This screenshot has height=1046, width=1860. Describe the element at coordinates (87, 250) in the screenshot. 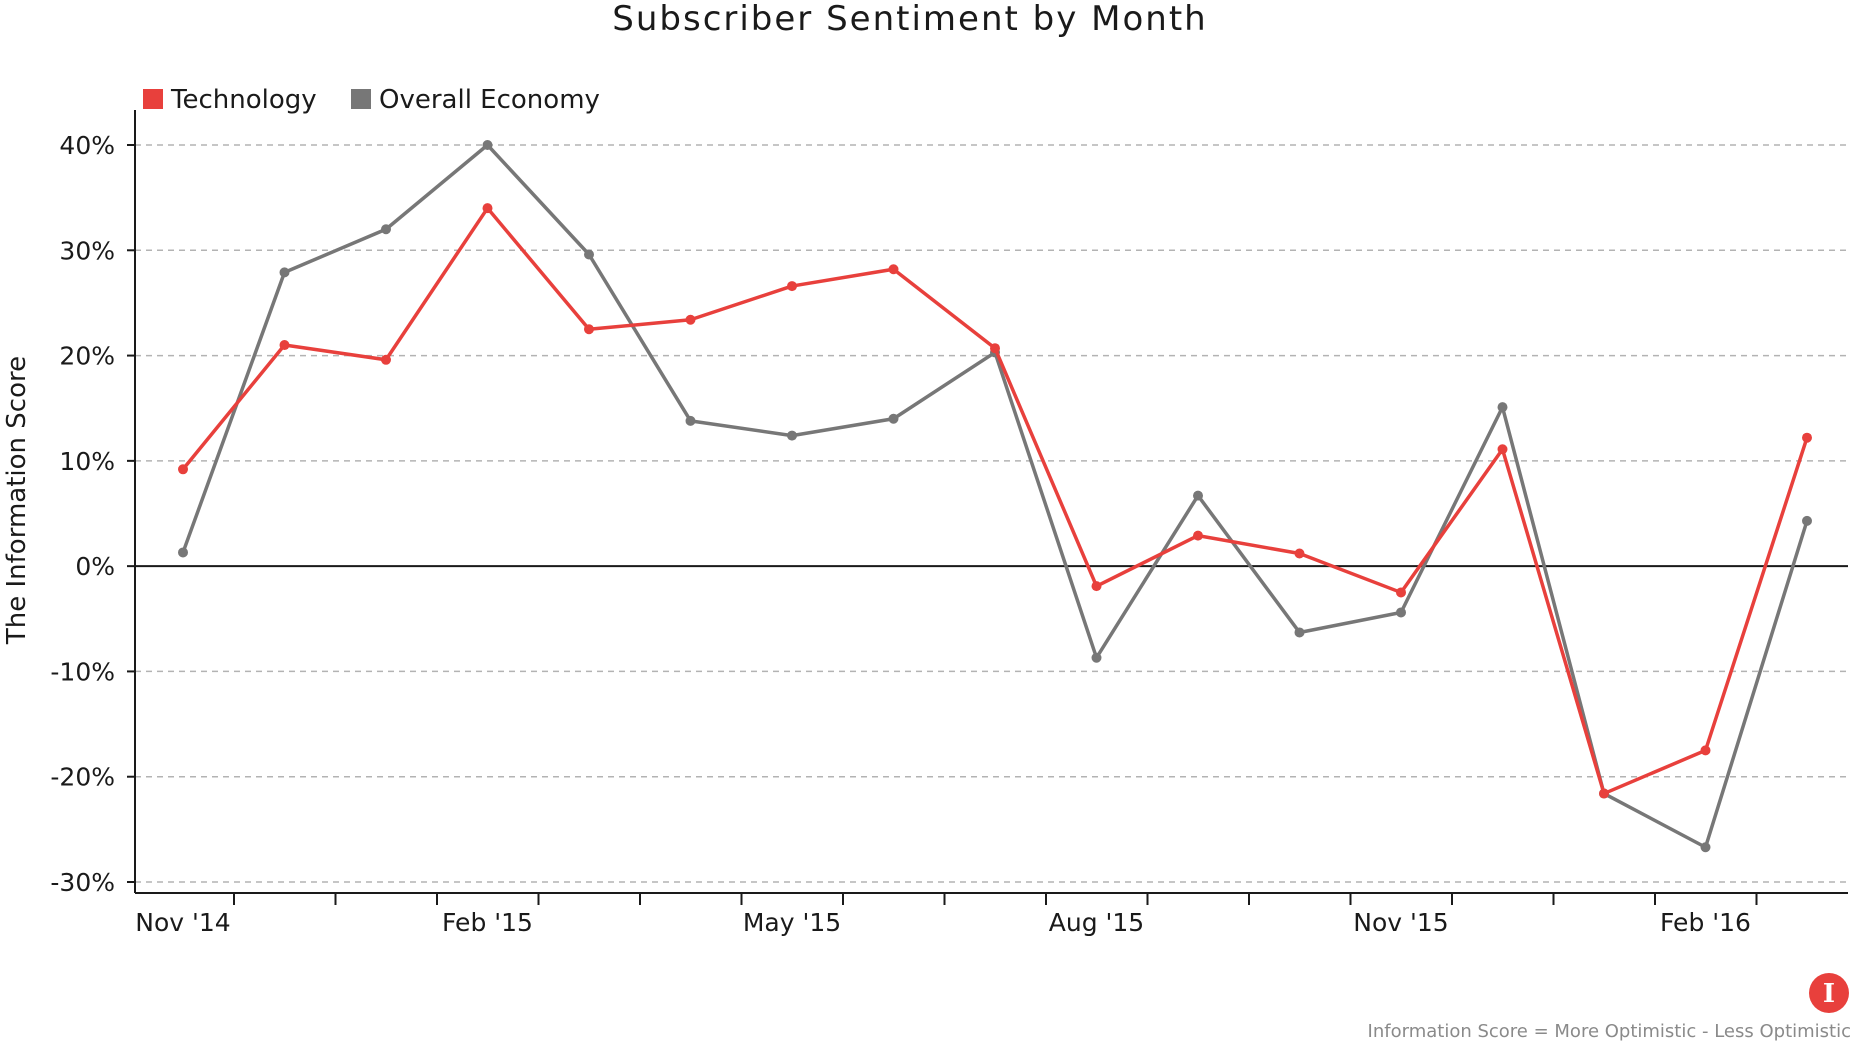

I see `y-tick-label: 30%` at that location.